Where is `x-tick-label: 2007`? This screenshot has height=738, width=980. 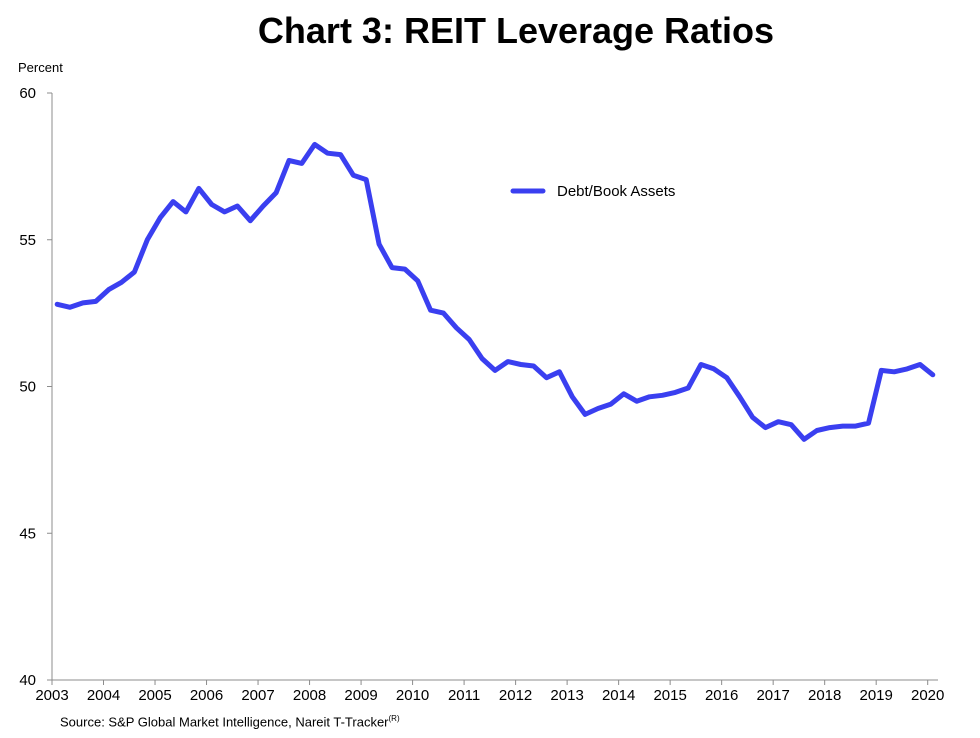 x-tick-label: 2007 is located at coordinates (257, 695).